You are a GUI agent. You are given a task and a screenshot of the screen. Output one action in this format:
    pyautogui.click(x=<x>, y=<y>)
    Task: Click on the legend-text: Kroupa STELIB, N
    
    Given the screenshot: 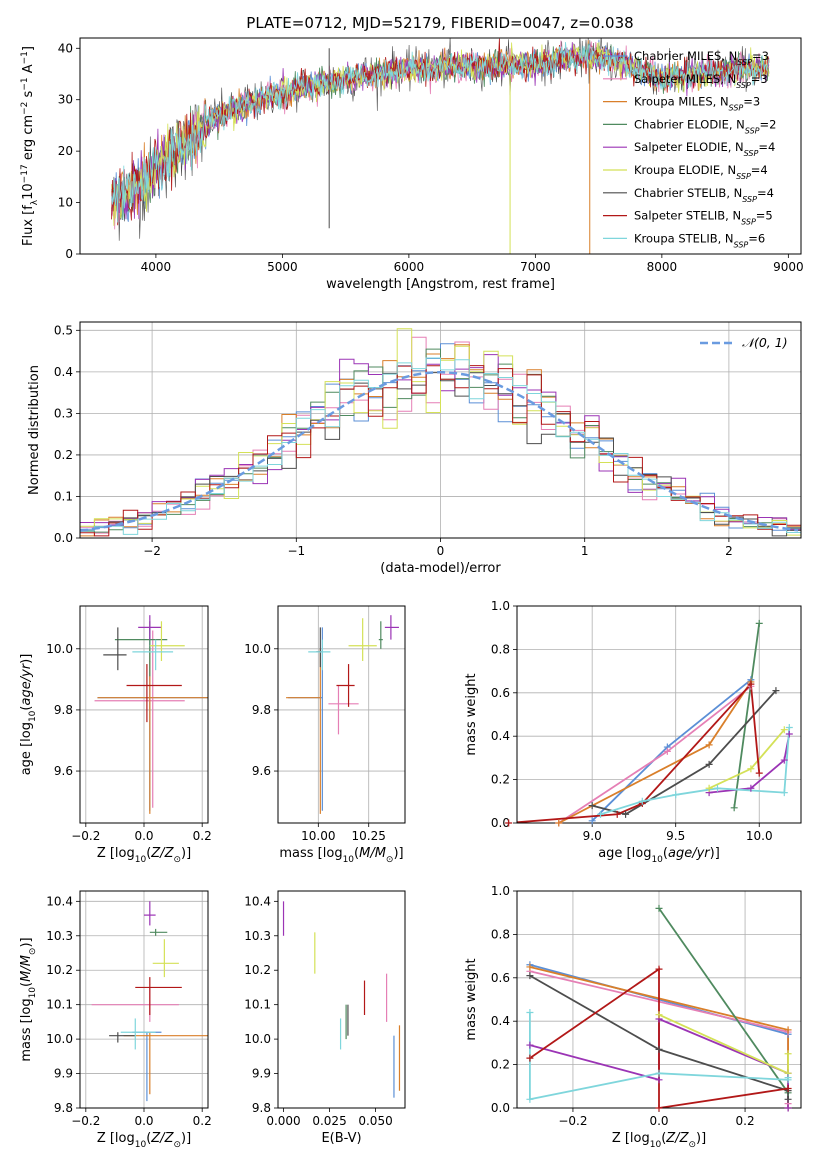 What is the action you would take?
    pyautogui.click(x=684, y=238)
    